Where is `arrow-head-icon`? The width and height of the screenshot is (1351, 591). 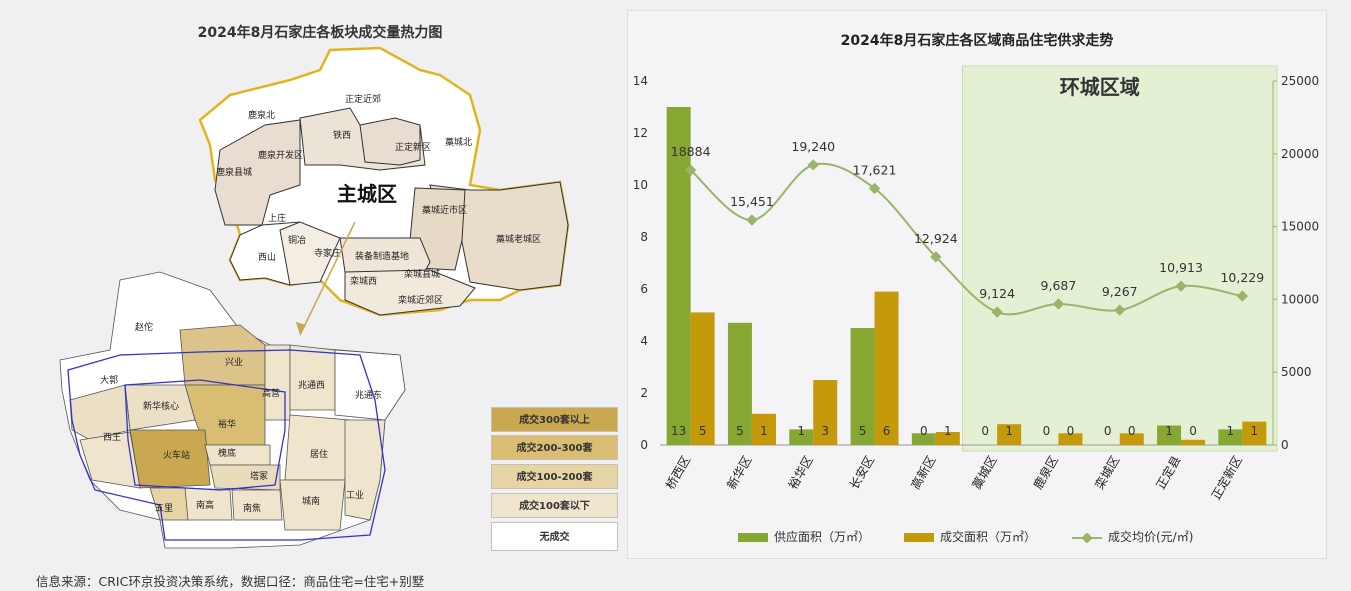 arrow-head-icon is located at coordinates (301, 328).